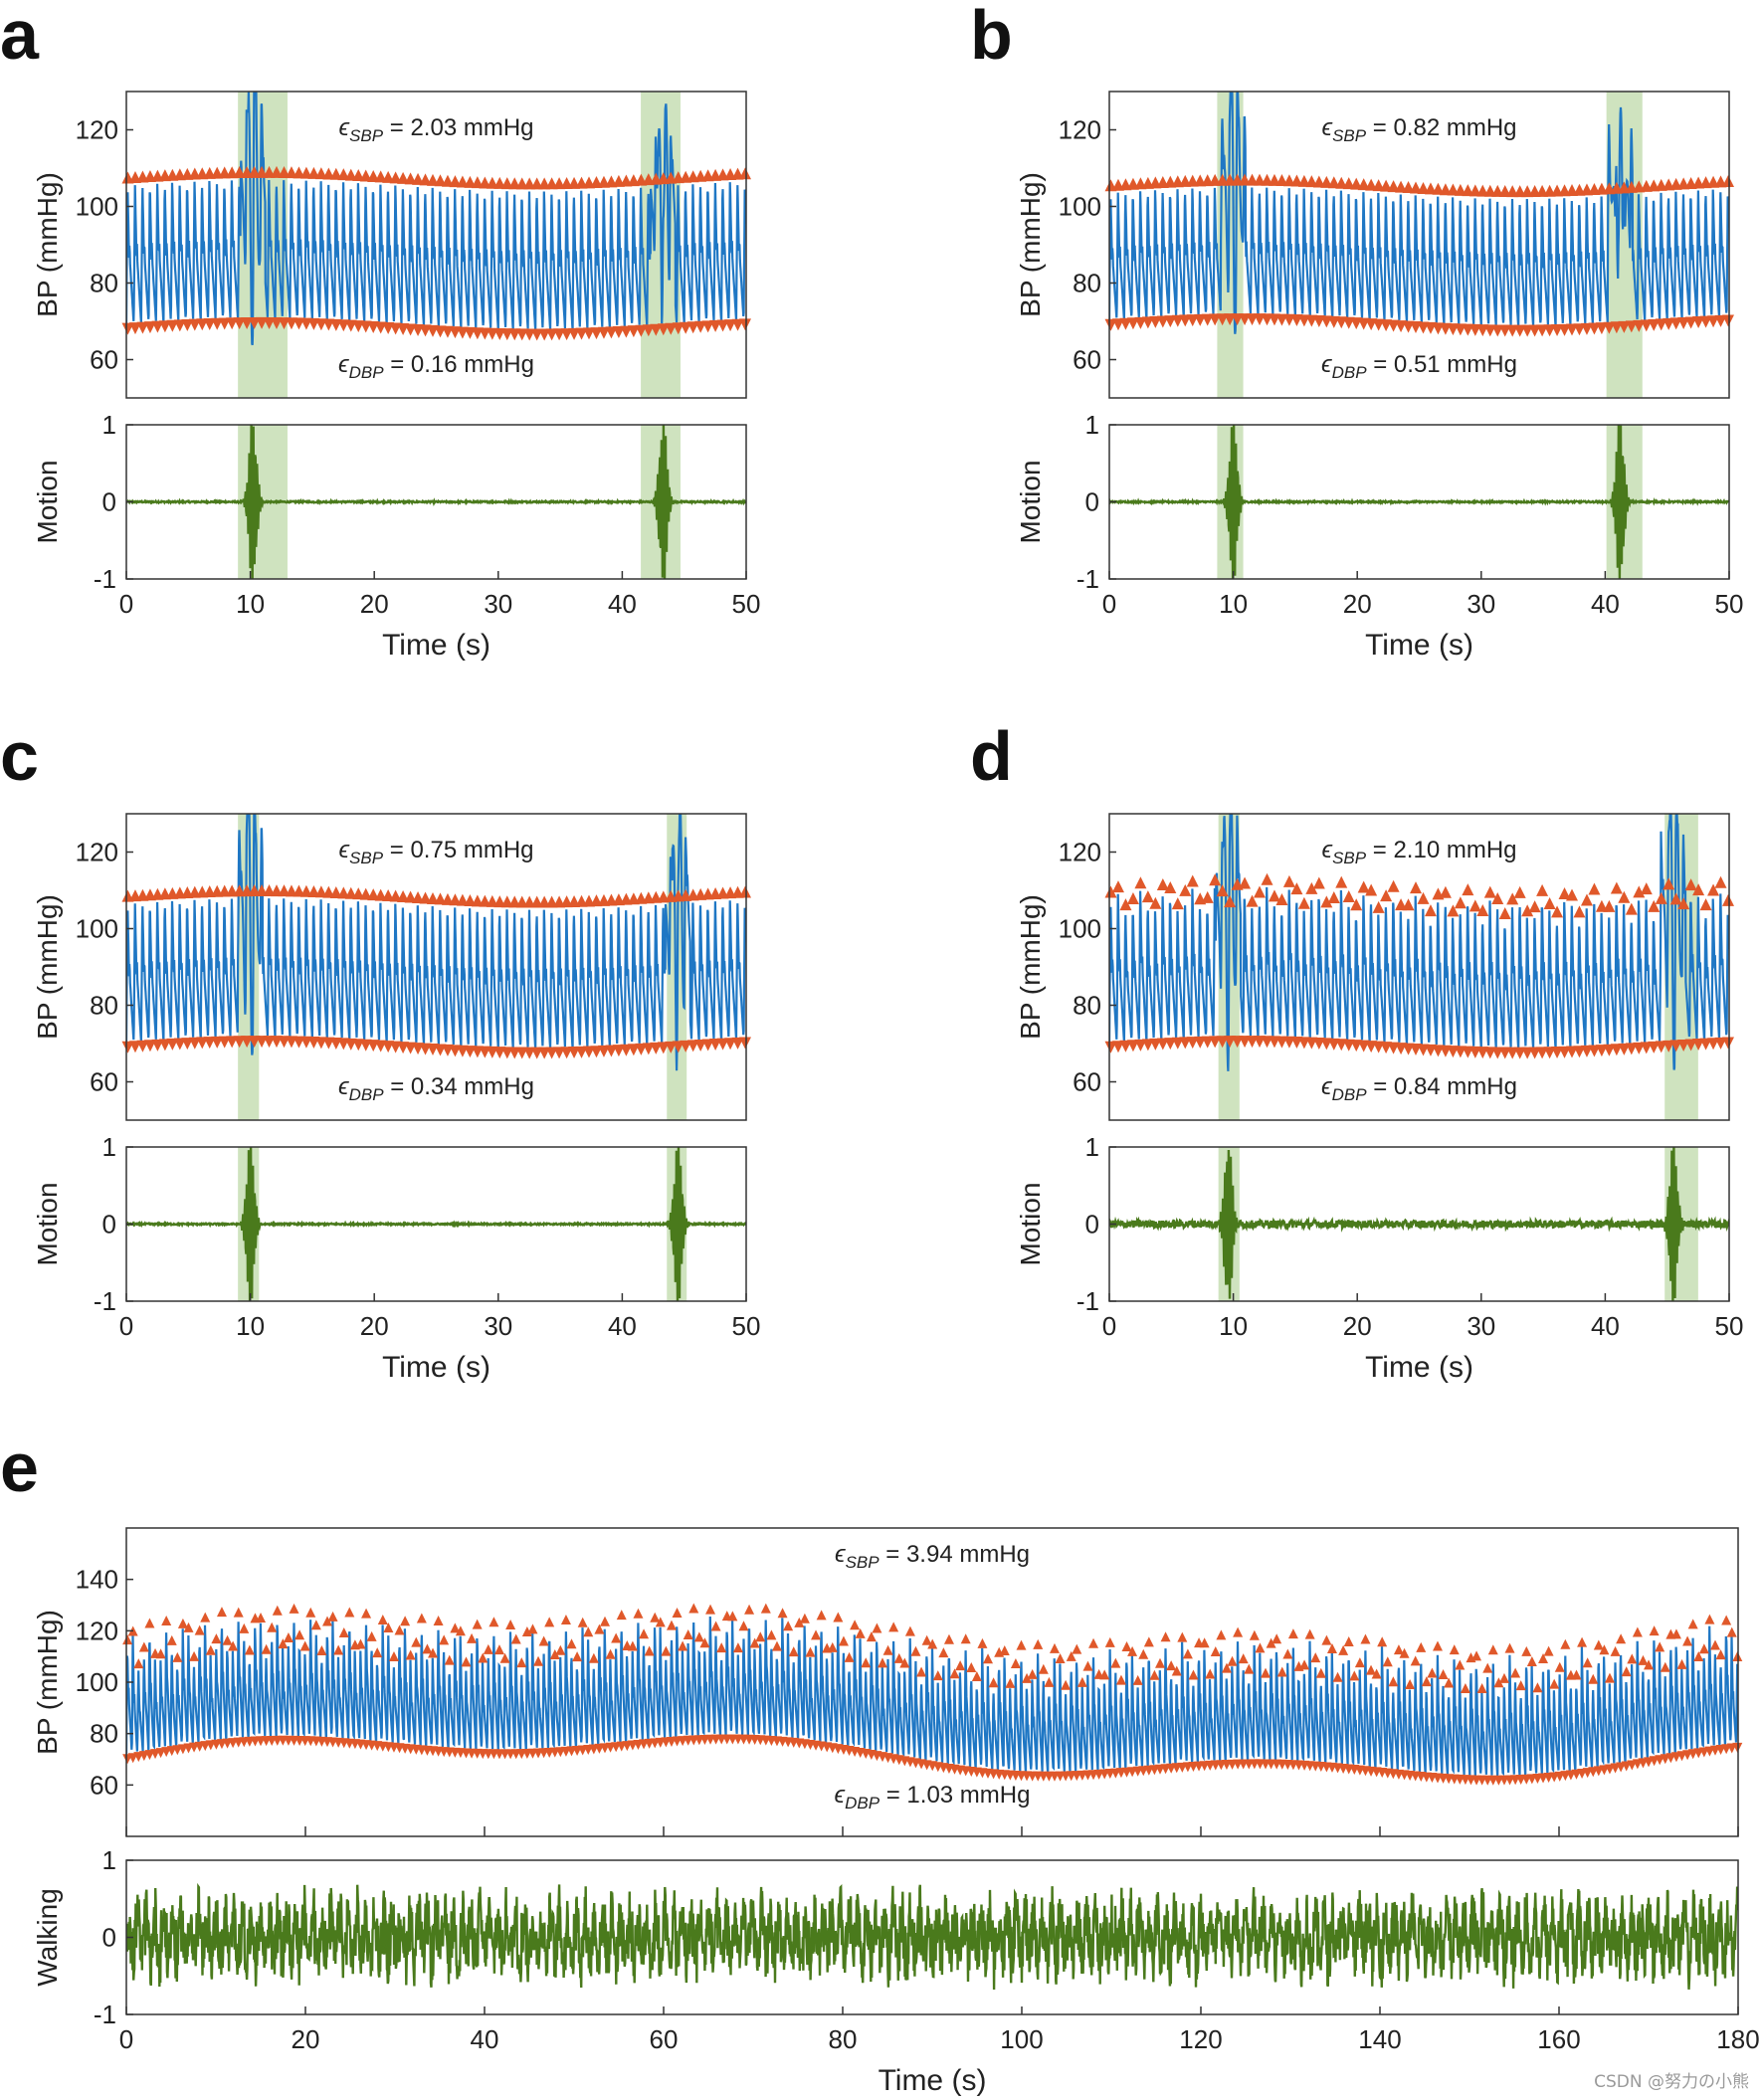  I want to click on xlabel: Time (s), so click(436, 645).